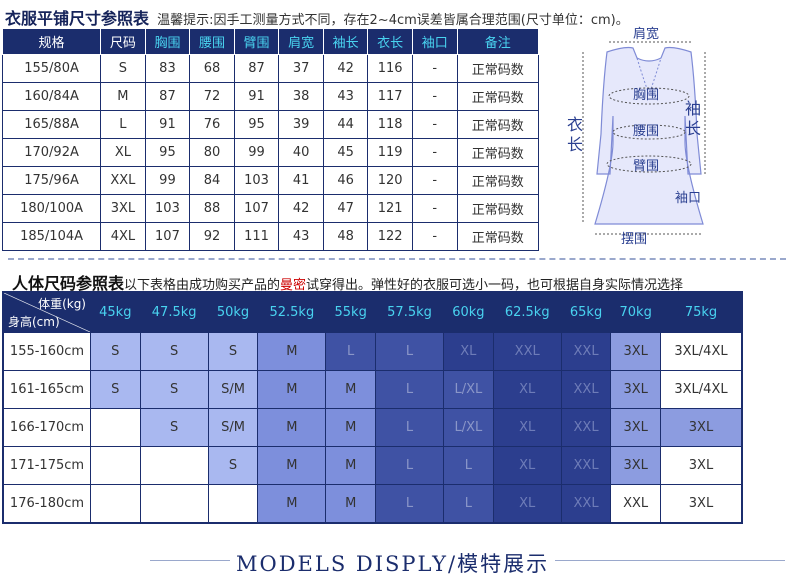  What do you see at coordinates (123, 180) in the screenshot?
I see `table-cell: XXL` at bounding box center [123, 180].